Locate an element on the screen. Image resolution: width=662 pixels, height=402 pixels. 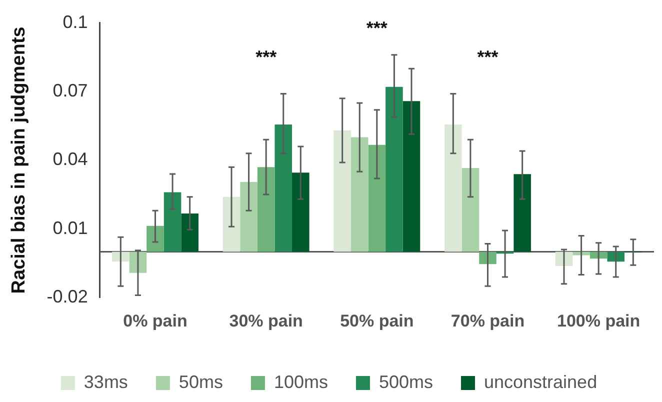
x-tick-label: 30% pain is located at coordinates (266, 320).